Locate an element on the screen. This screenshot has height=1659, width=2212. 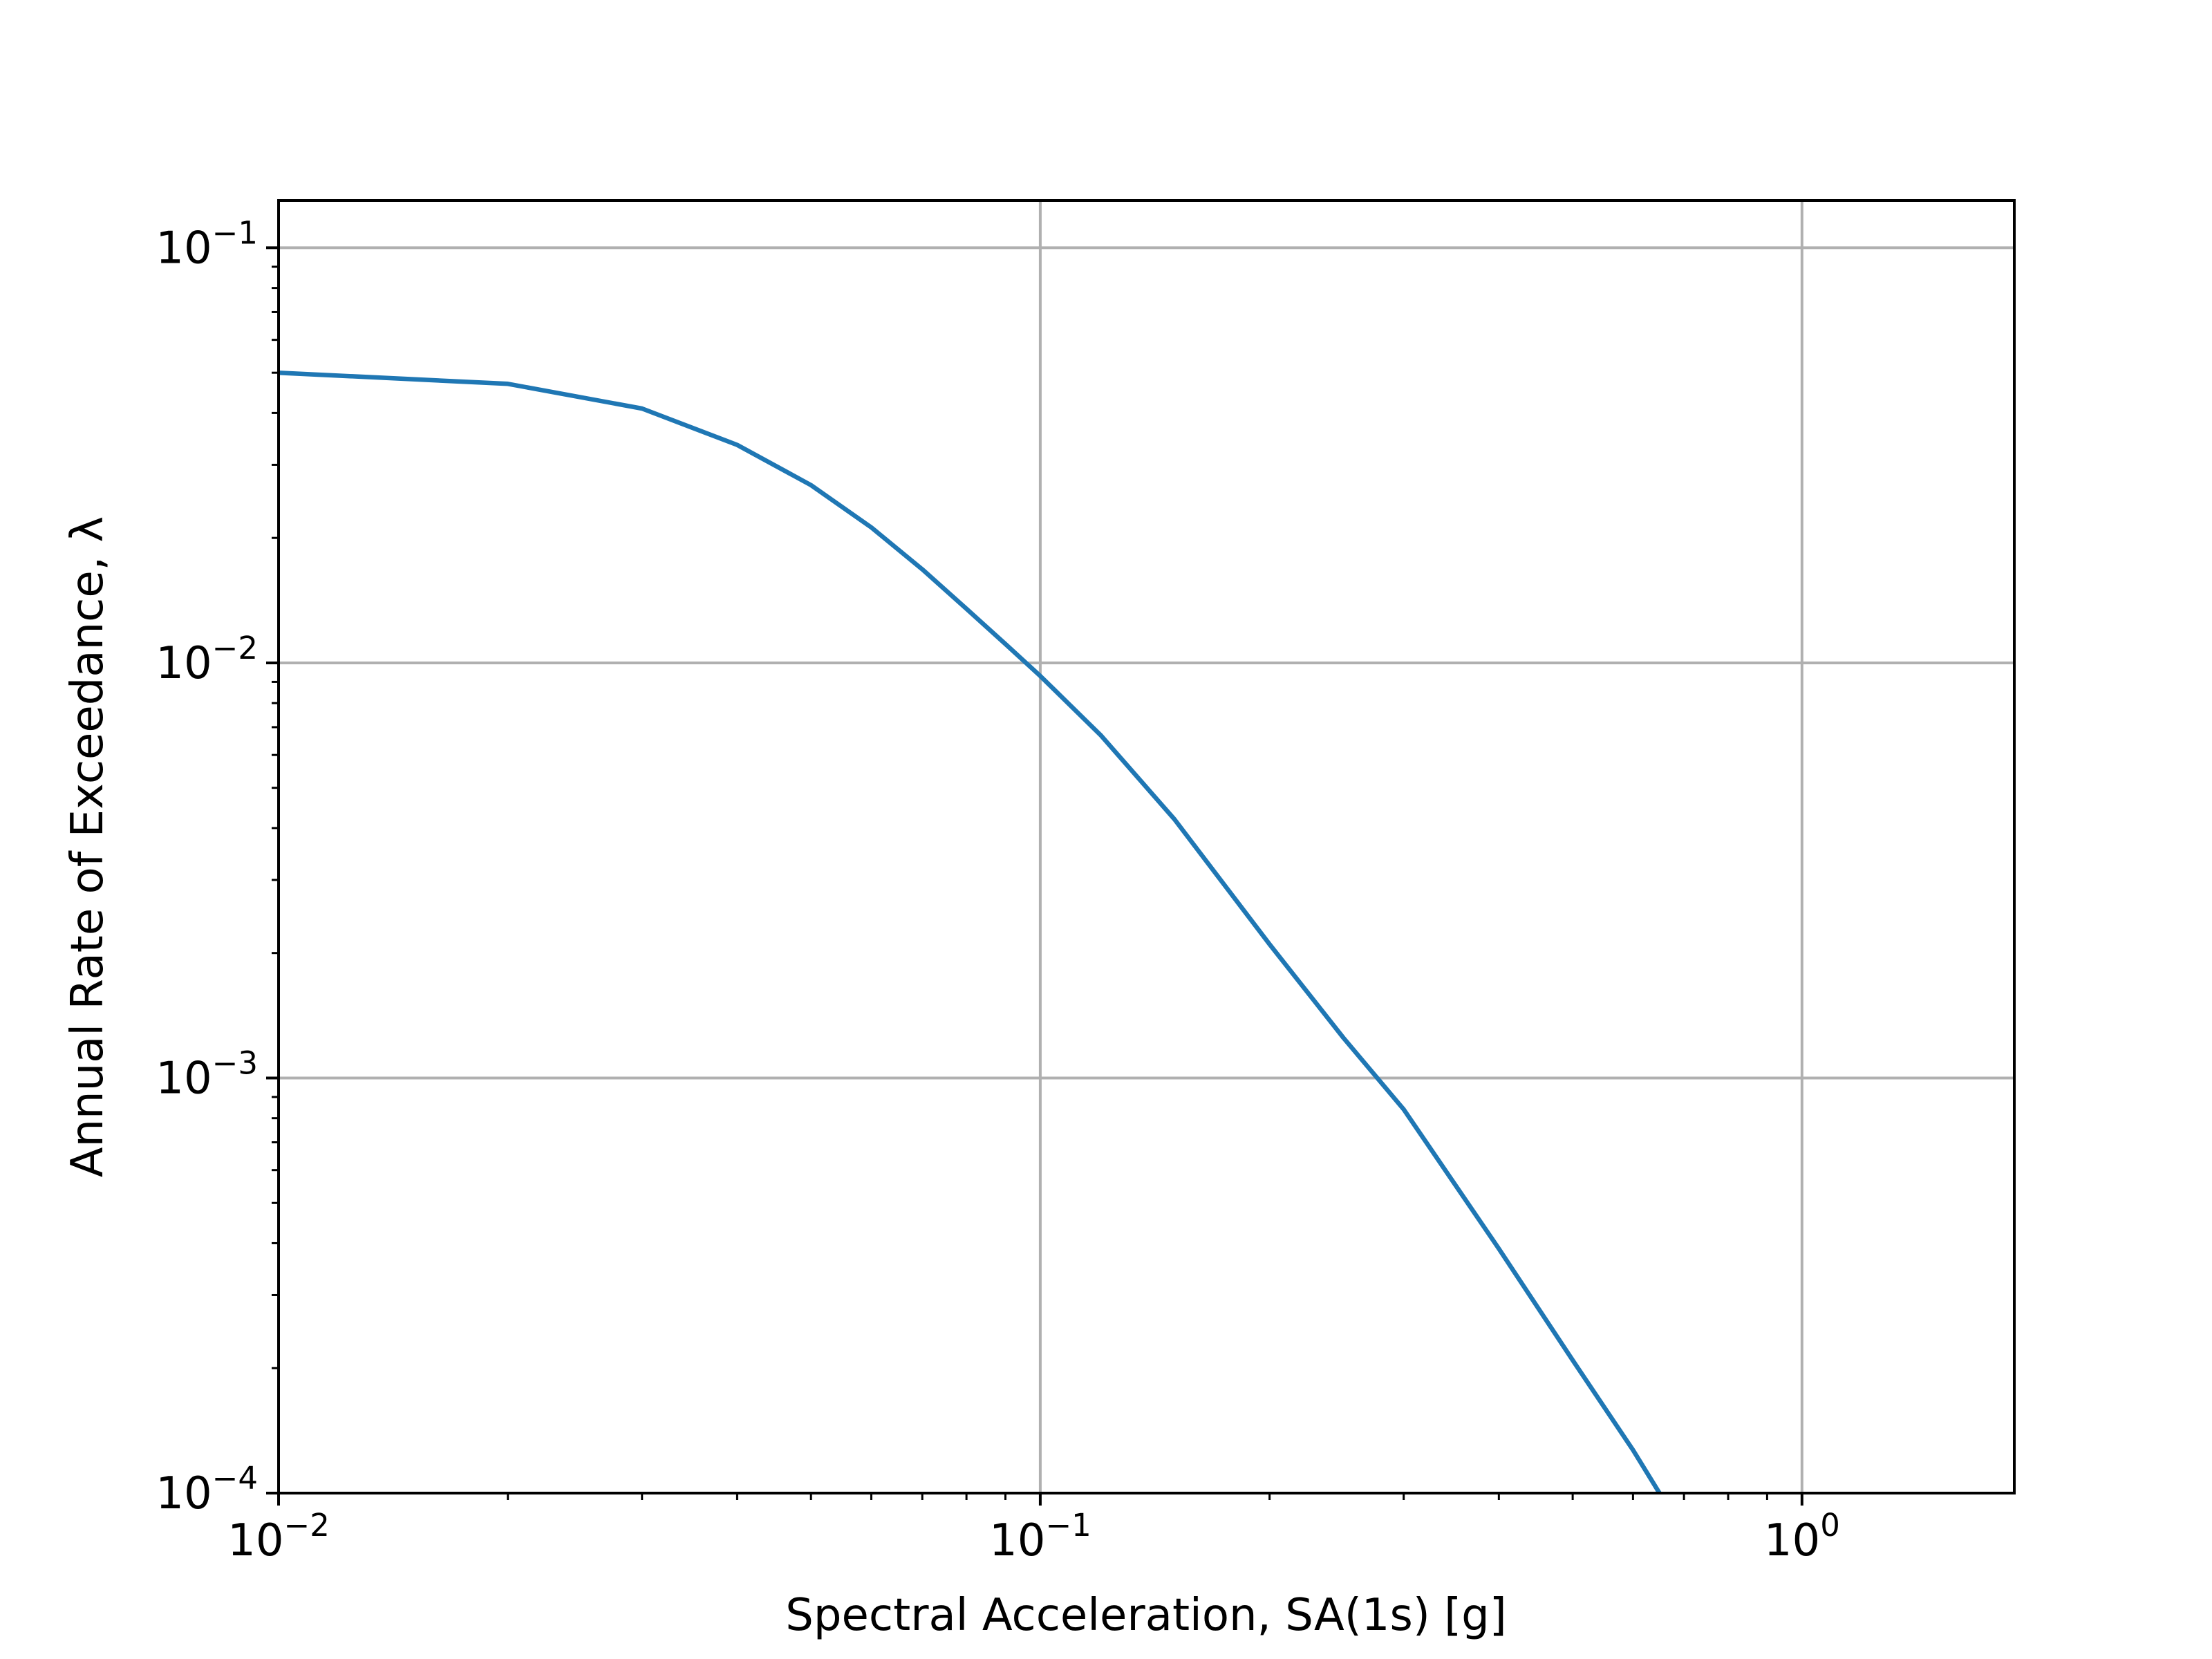
y-tick-label: 10⁻⁴ is located at coordinates (207, 1489).